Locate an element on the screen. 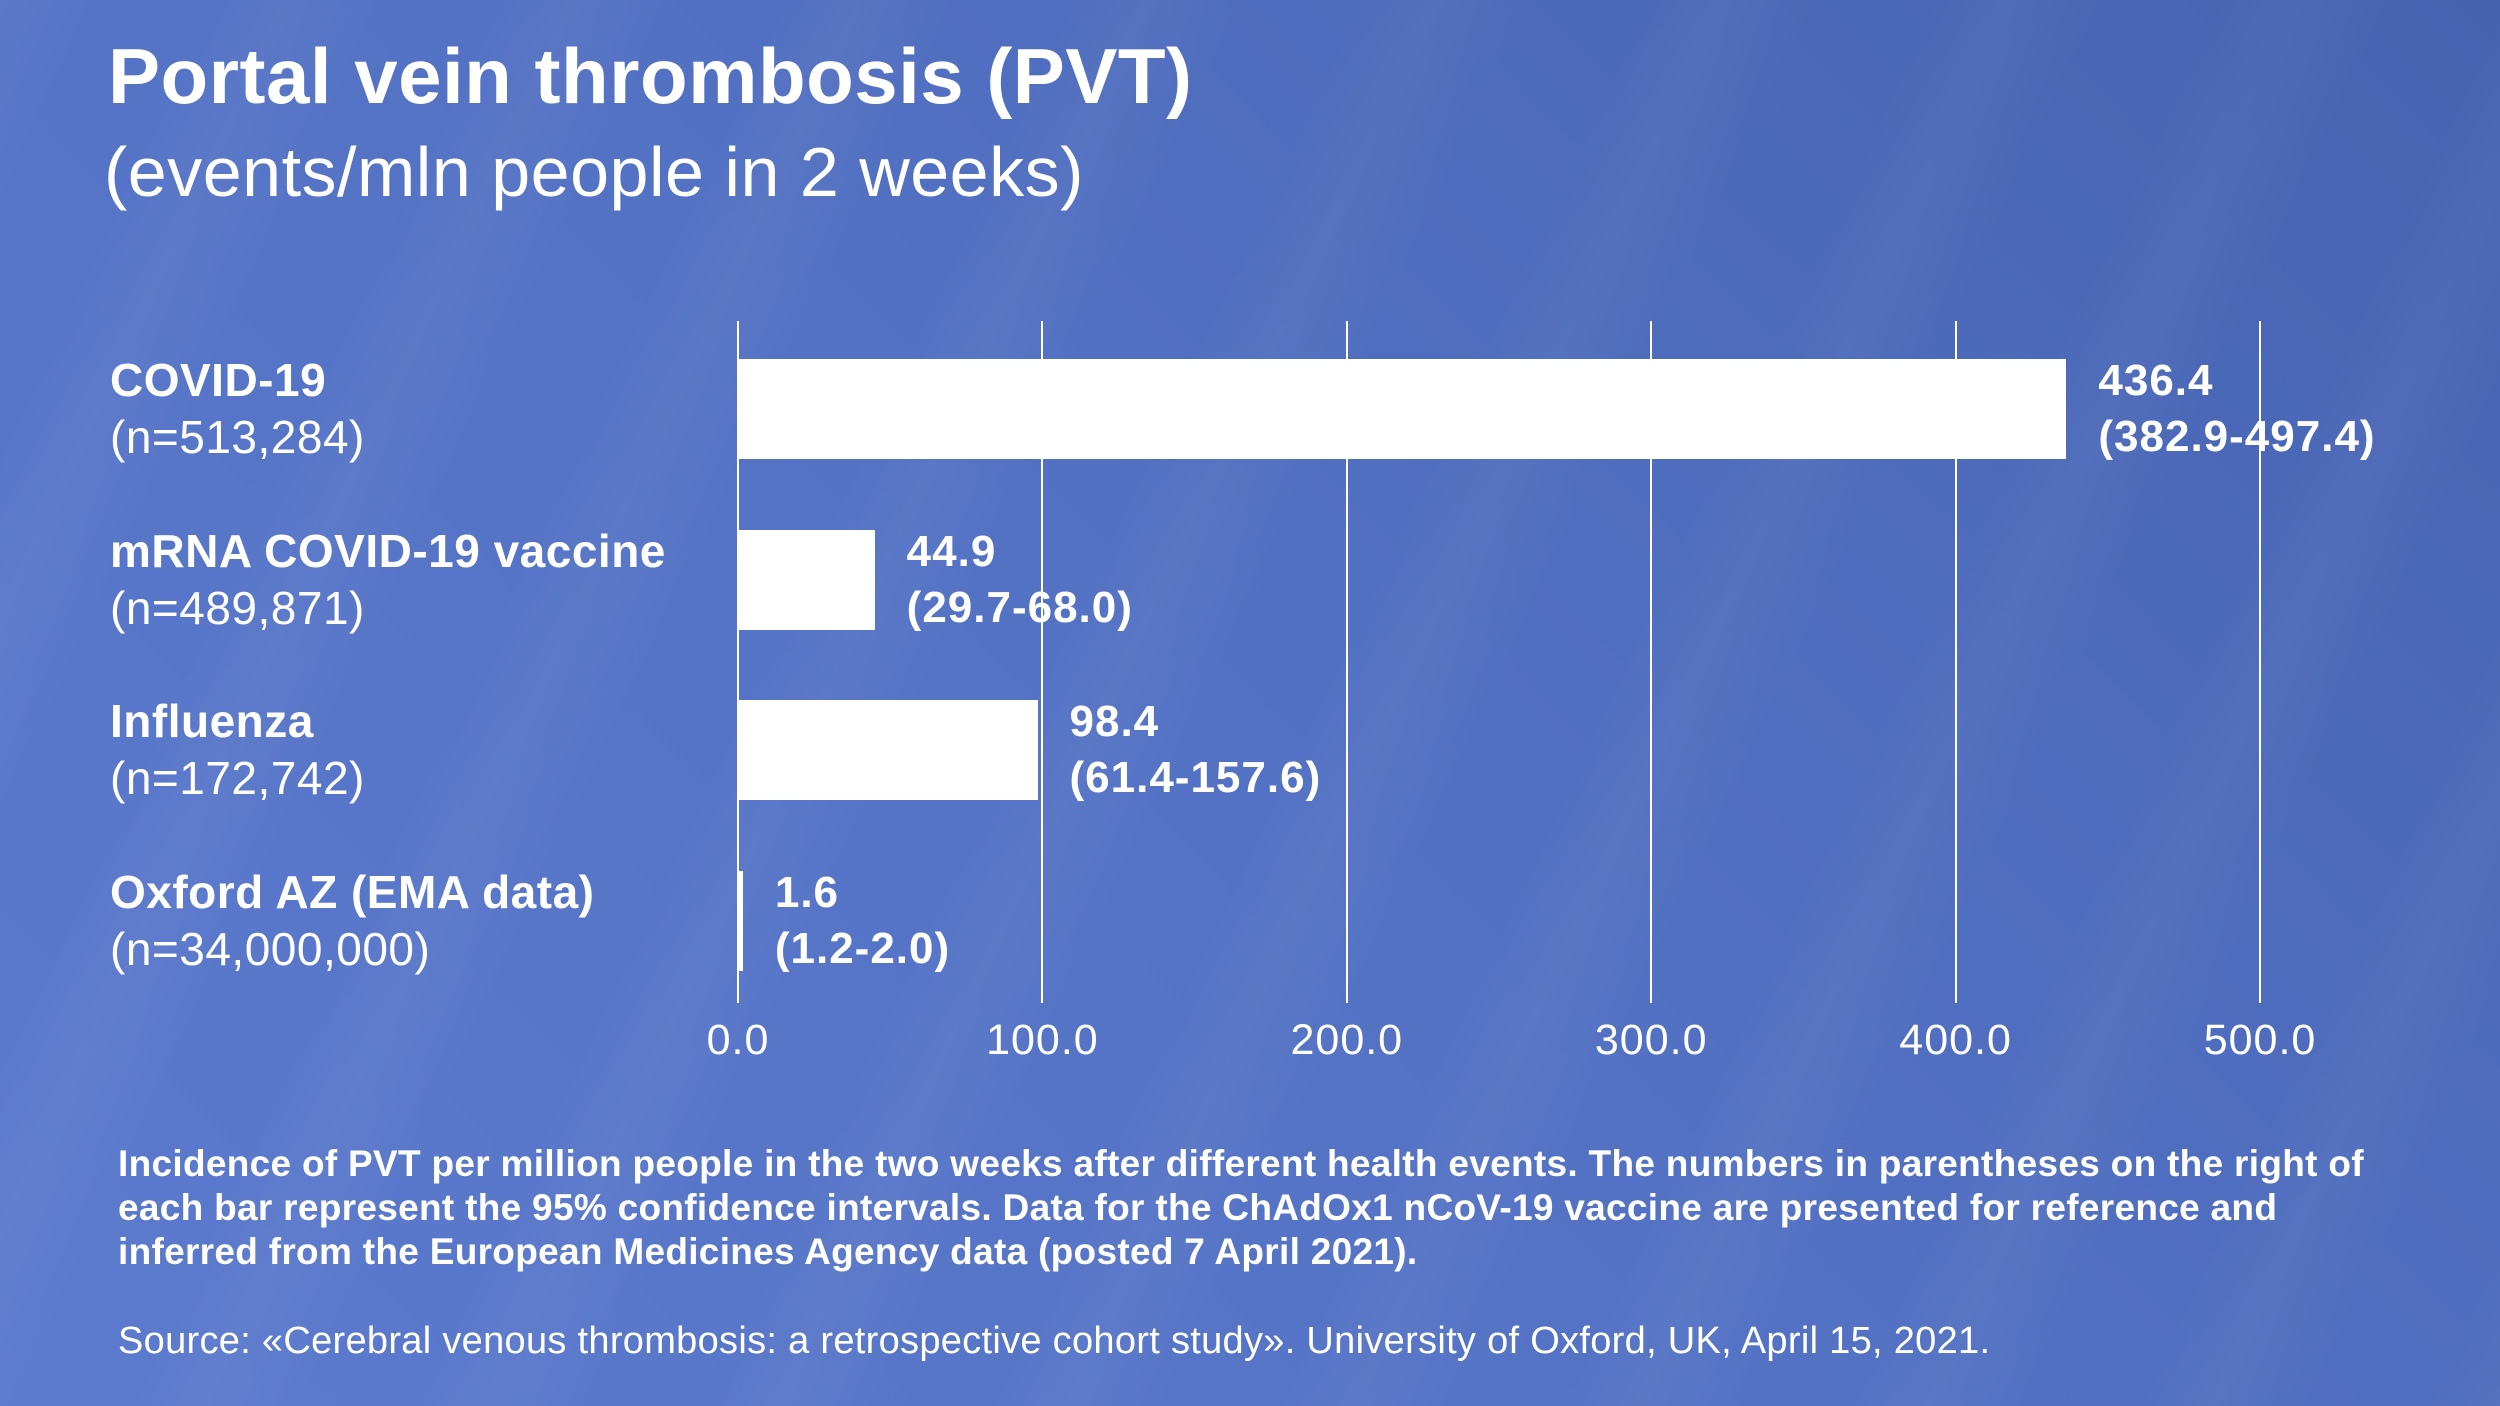 This screenshot has width=2500, height=1406. category-label-block: mRNA COVID-19 vaccine (n=489,871) is located at coordinates (388, 580).